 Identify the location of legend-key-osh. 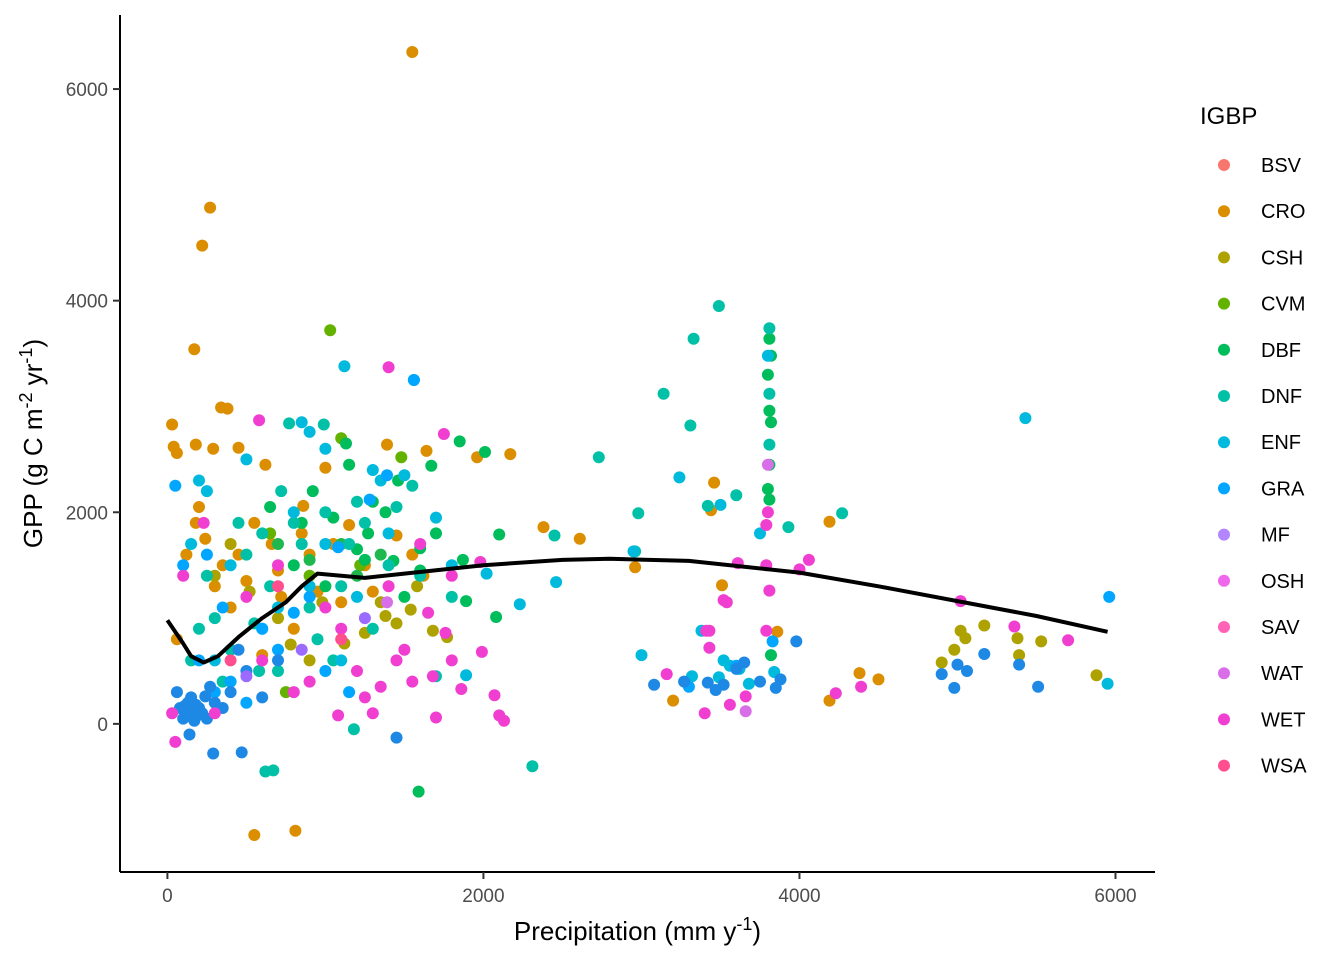
(1224, 580).